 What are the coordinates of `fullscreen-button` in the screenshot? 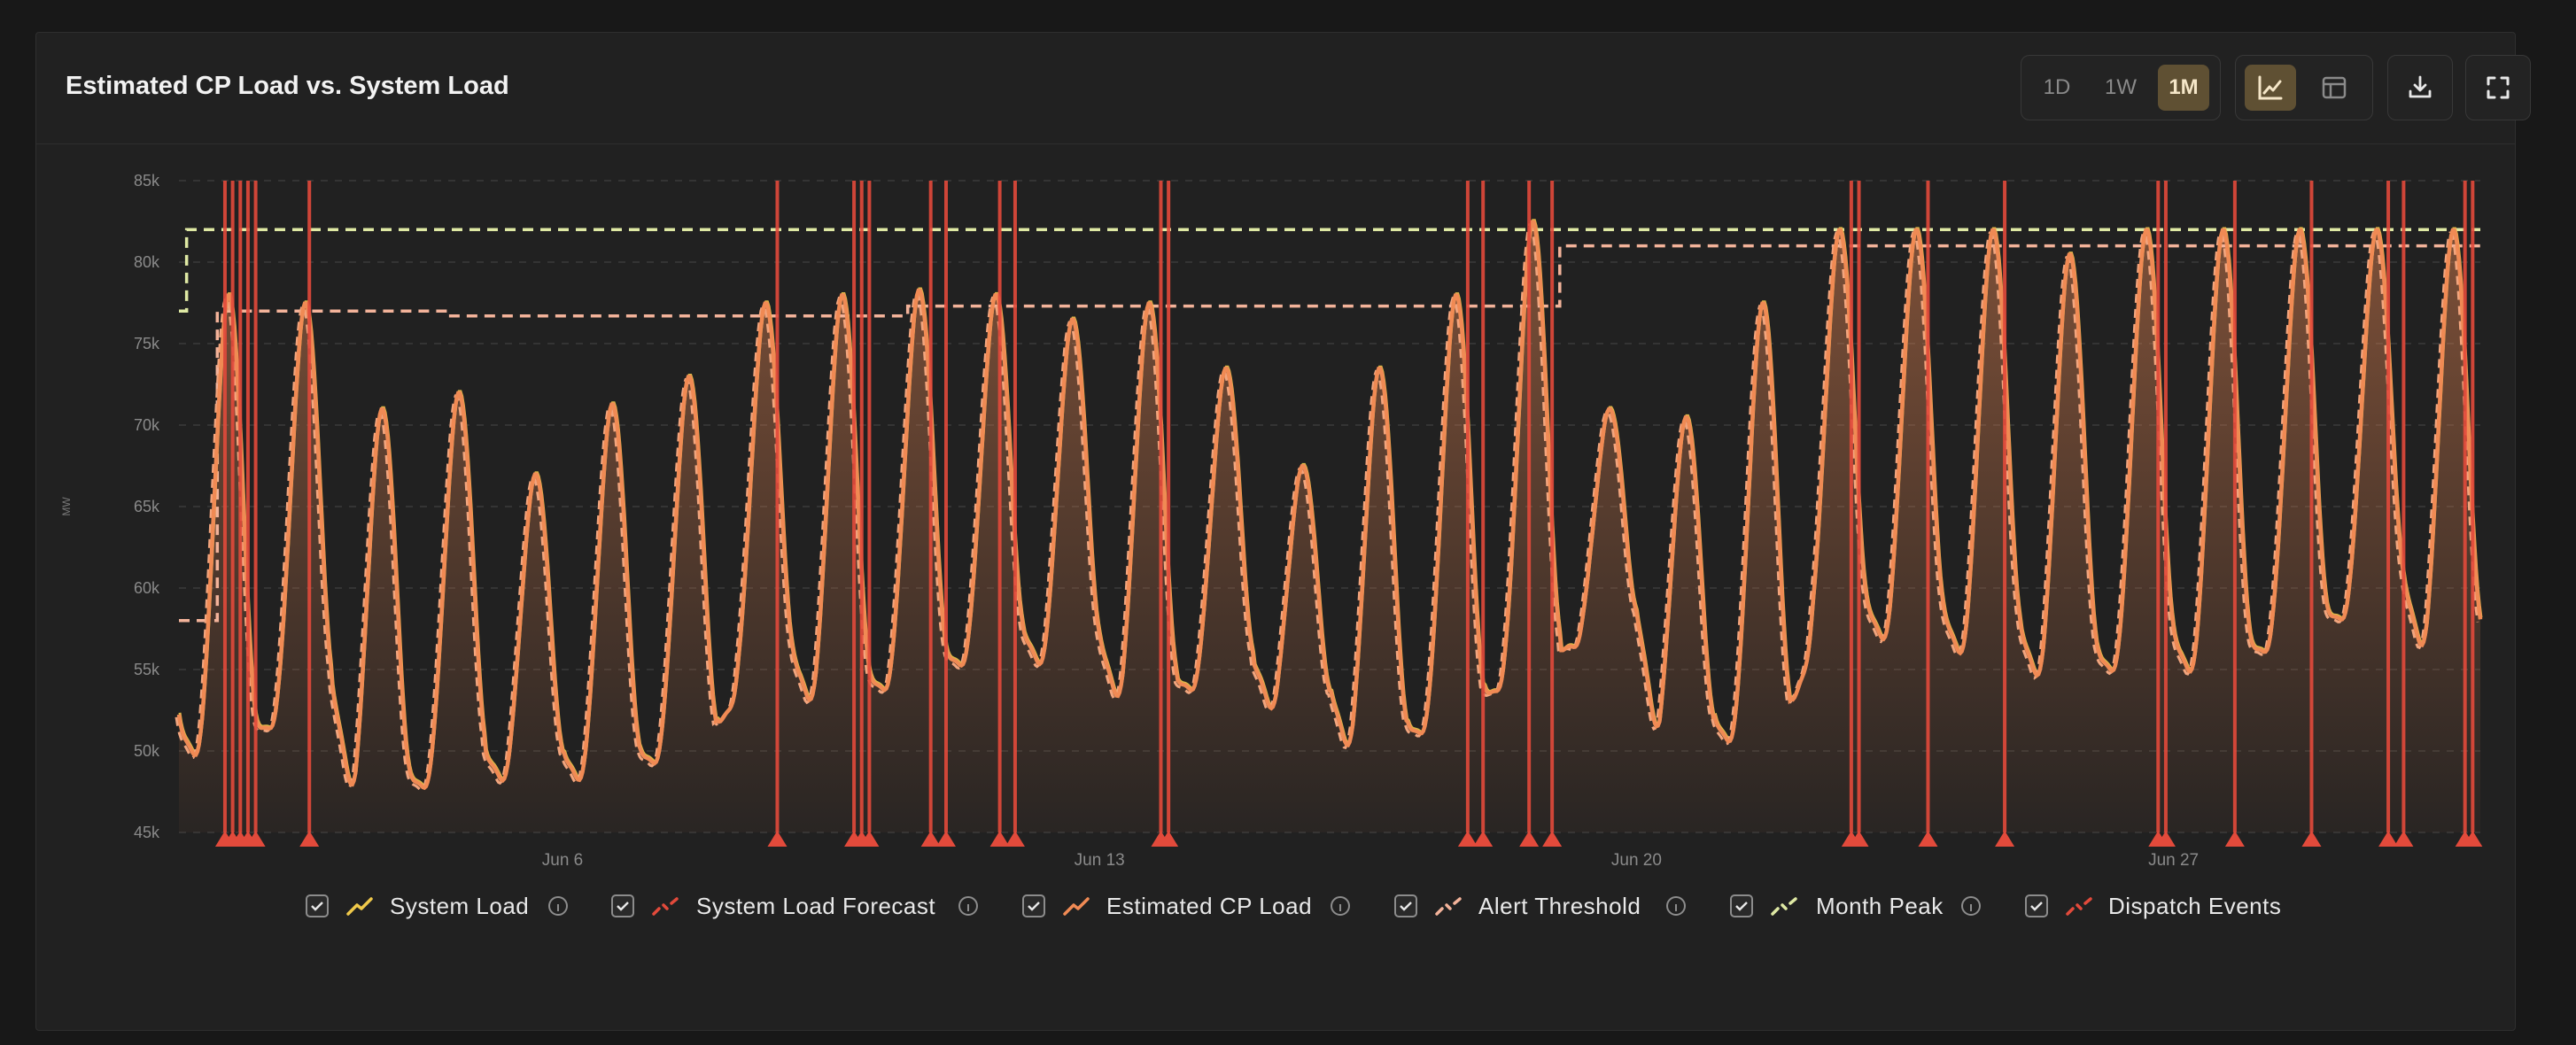 It's located at (2498, 87).